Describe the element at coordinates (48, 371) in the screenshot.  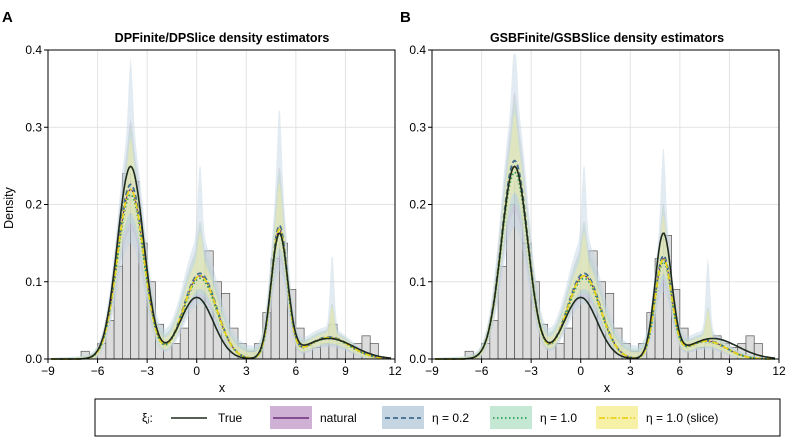
I see `panel-a-x-tick-label: −9` at that location.